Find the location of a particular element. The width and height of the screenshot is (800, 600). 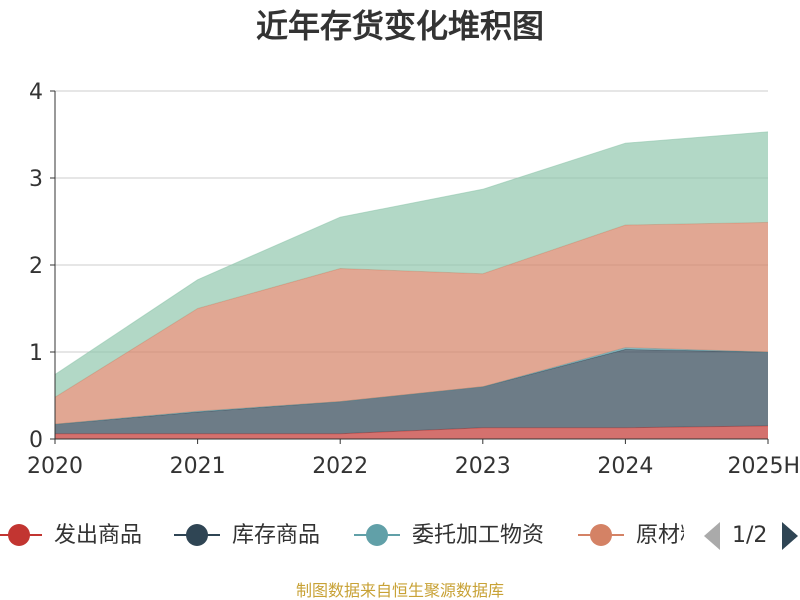

legend-pager: 1/2 is located at coordinates (751, 536).